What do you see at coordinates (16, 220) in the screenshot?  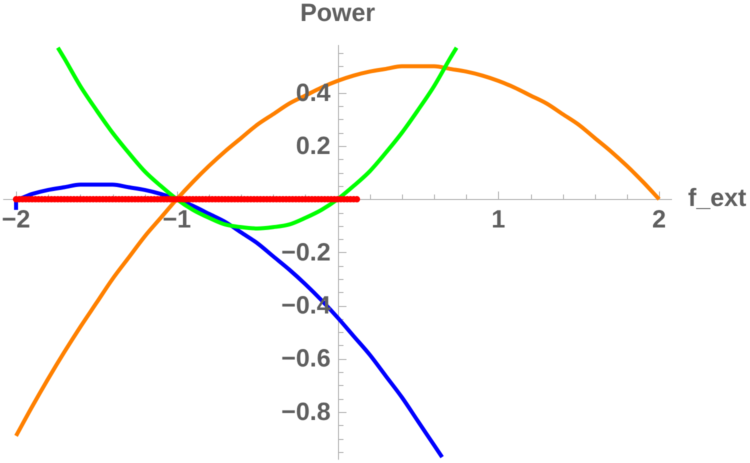 I see `x-tick-label: −2` at bounding box center [16, 220].